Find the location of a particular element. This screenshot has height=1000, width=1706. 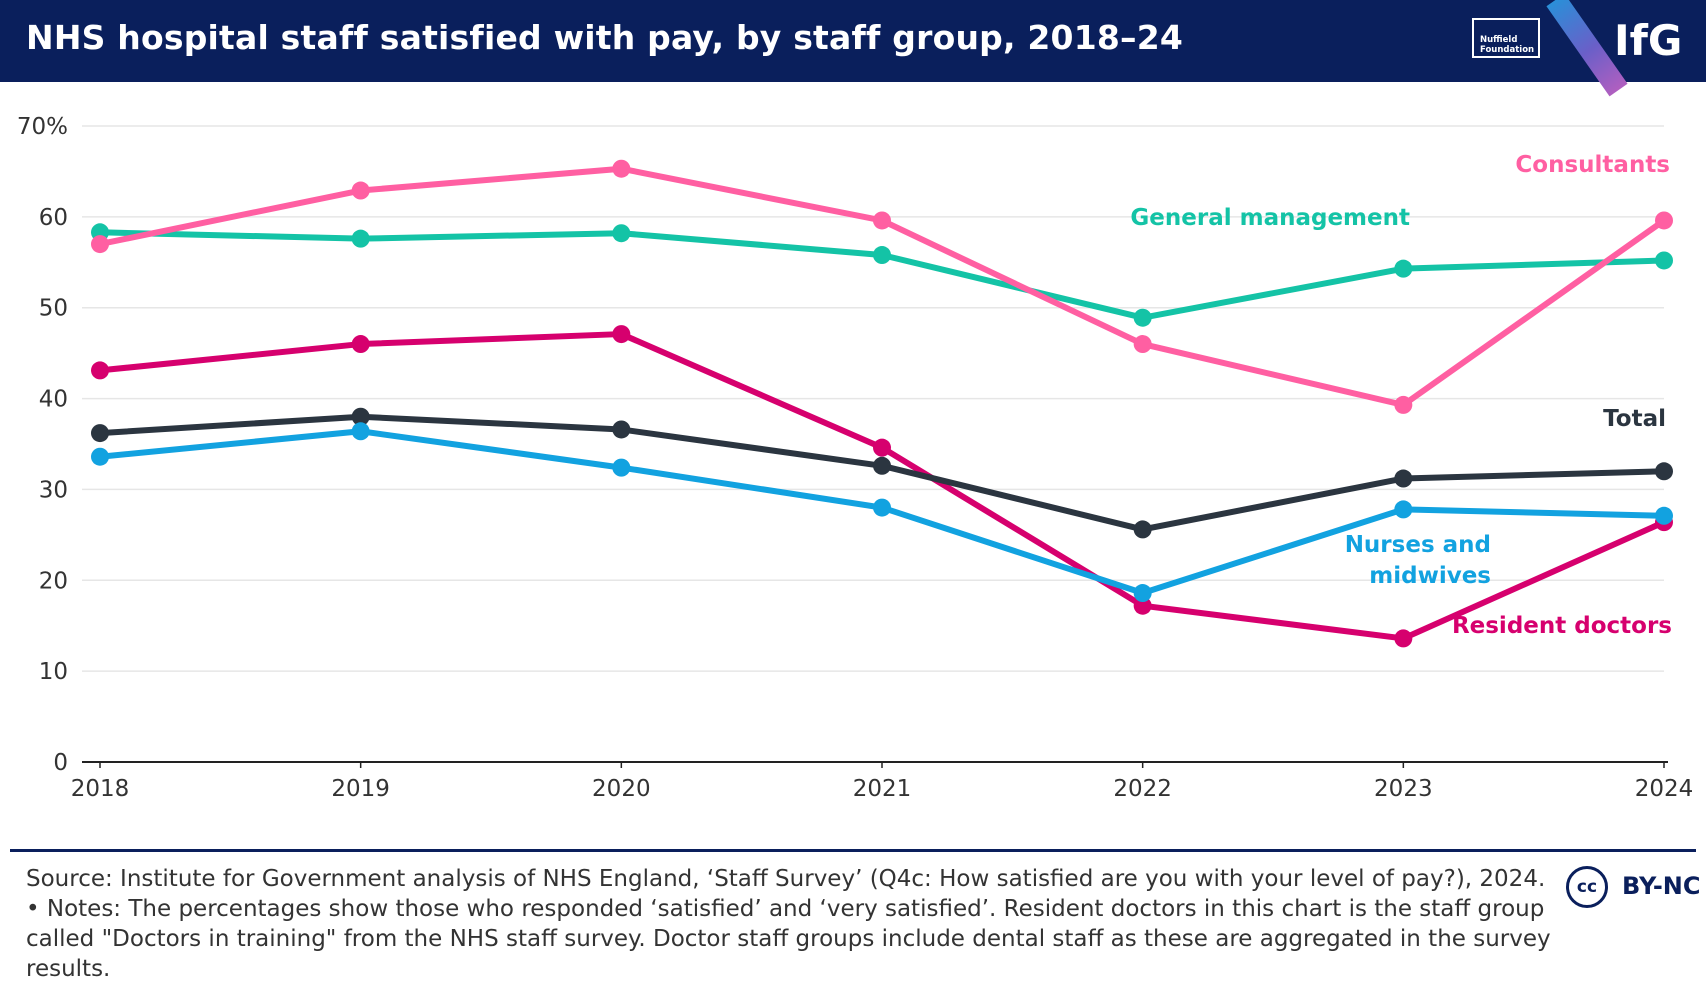

ifg-logo: IfG is located at coordinates (1648, 40).